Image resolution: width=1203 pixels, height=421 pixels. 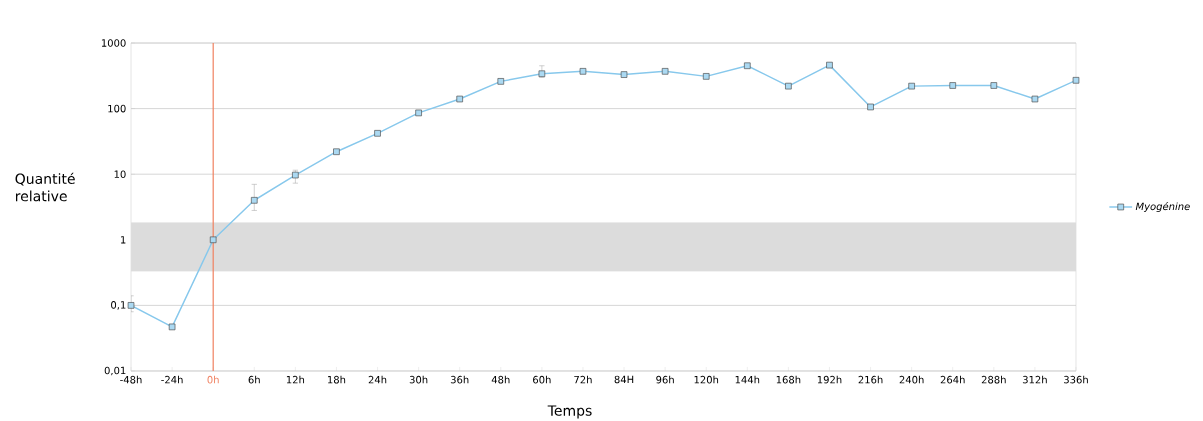 What do you see at coordinates (993, 379) in the screenshot?
I see `x-tick-label: 288h` at bounding box center [993, 379].